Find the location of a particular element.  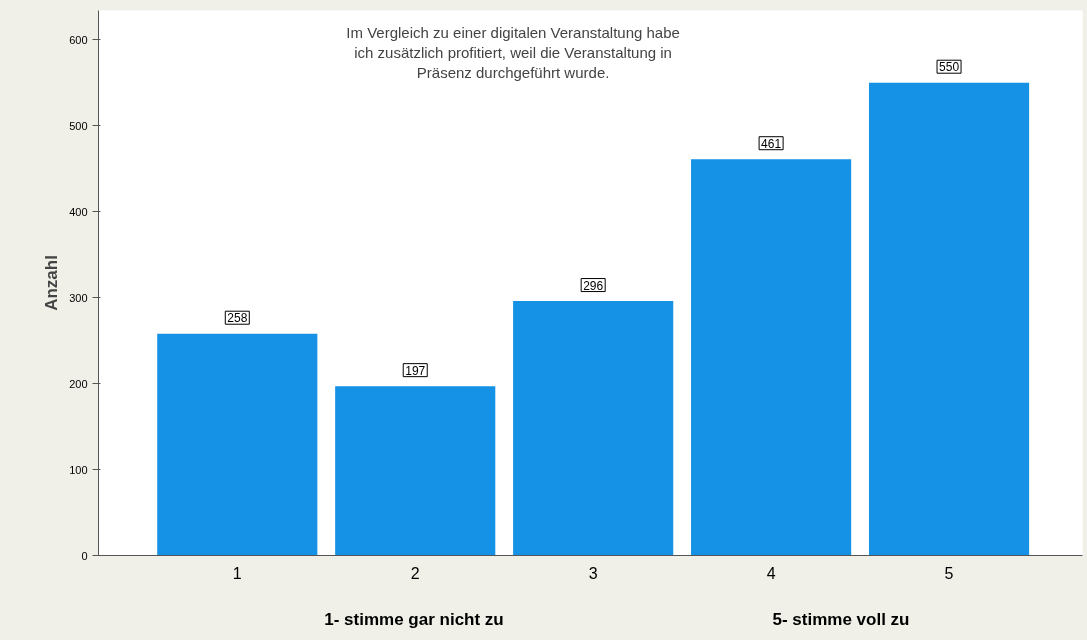

x-tick-label: 4 is located at coordinates (771, 573).